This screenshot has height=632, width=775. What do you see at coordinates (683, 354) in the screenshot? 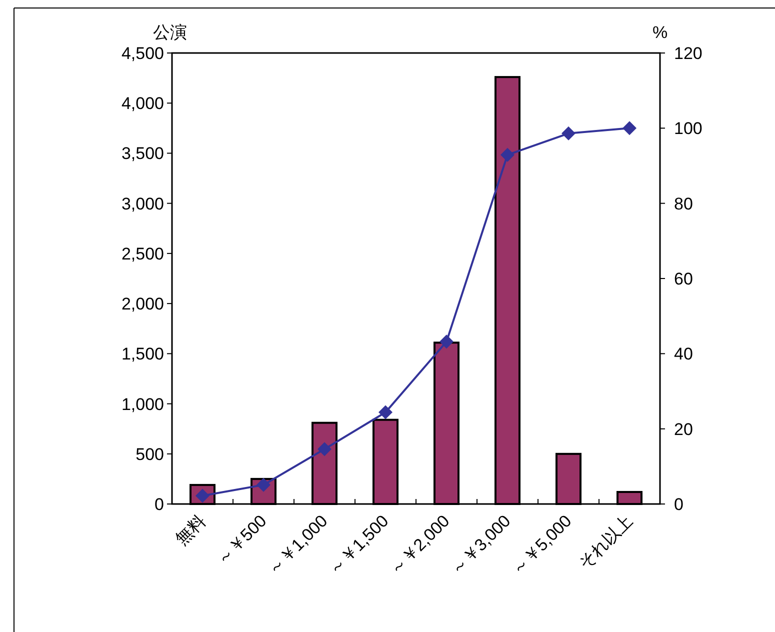
I see `y2-tick-label: 40` at bounding box center [683, 354].